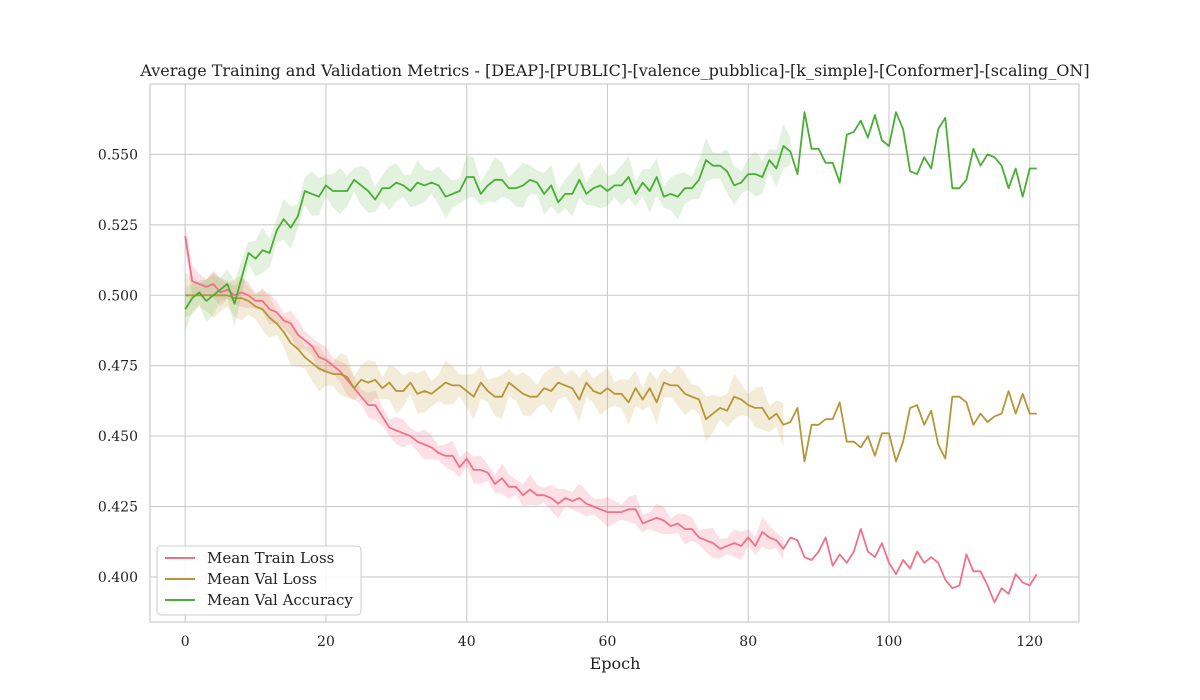  I want to click on legend-label: Mean Val Loss, so click(262, 579).